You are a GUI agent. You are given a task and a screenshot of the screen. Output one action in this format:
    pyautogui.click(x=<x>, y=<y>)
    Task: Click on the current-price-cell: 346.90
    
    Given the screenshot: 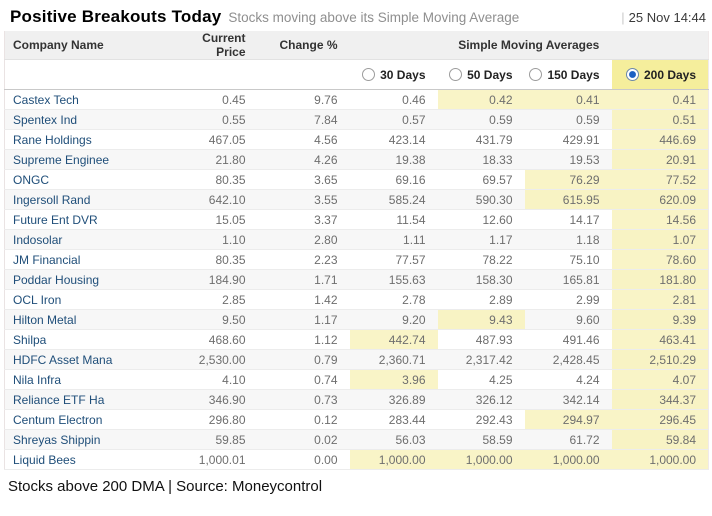 What is the action you would take?
    pyautogui.click(x=216, y=399)
    